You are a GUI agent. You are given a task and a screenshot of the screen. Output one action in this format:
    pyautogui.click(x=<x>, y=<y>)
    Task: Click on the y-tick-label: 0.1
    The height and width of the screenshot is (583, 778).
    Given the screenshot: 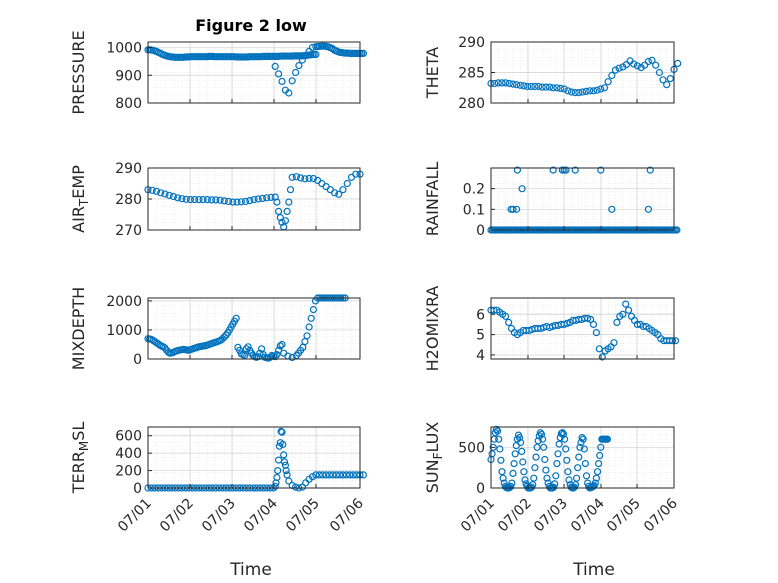 What is the action you would take?
    pyautogui.click(x=474, y=210)
    